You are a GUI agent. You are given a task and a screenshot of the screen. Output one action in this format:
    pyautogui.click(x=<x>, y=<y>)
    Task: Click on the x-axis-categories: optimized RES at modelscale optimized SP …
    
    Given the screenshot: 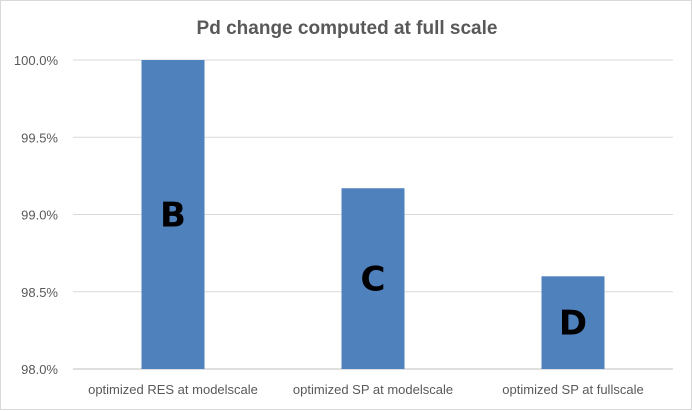 What is the action you would take?
    pyautogui.click(x=366, y=389)
    